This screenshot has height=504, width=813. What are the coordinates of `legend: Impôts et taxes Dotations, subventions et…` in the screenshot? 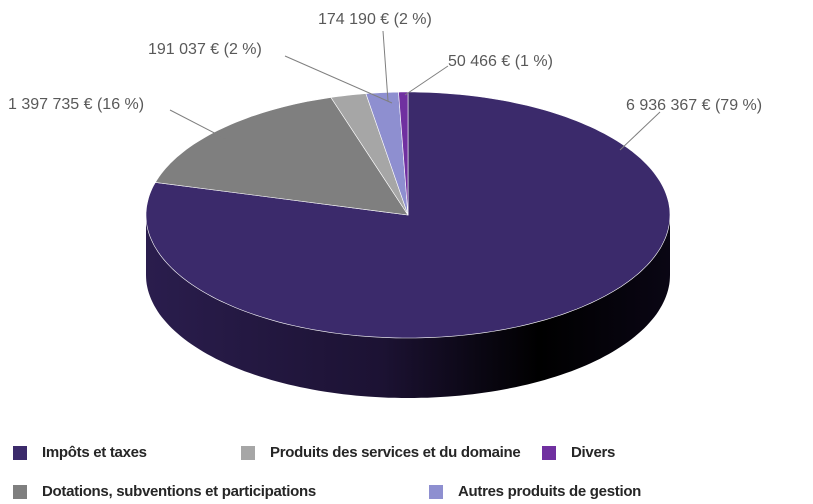 It's located at (327, 472).